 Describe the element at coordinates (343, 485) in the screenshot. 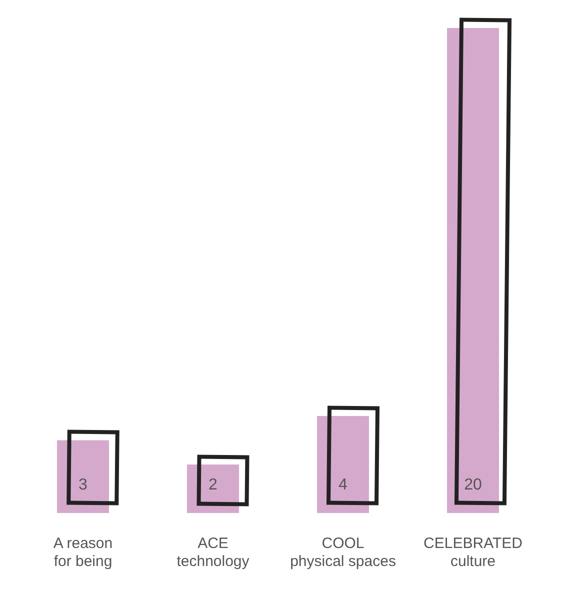

I see `data-label: 4` at that location.